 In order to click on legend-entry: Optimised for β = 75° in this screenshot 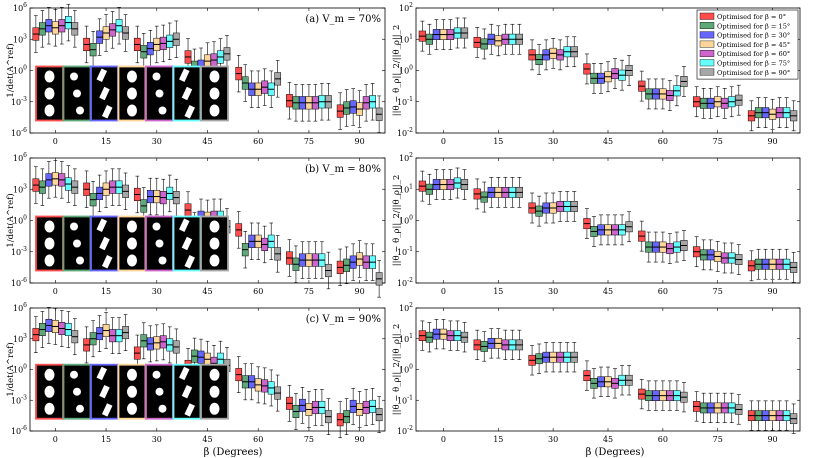, I will do `click(753, 64)`.